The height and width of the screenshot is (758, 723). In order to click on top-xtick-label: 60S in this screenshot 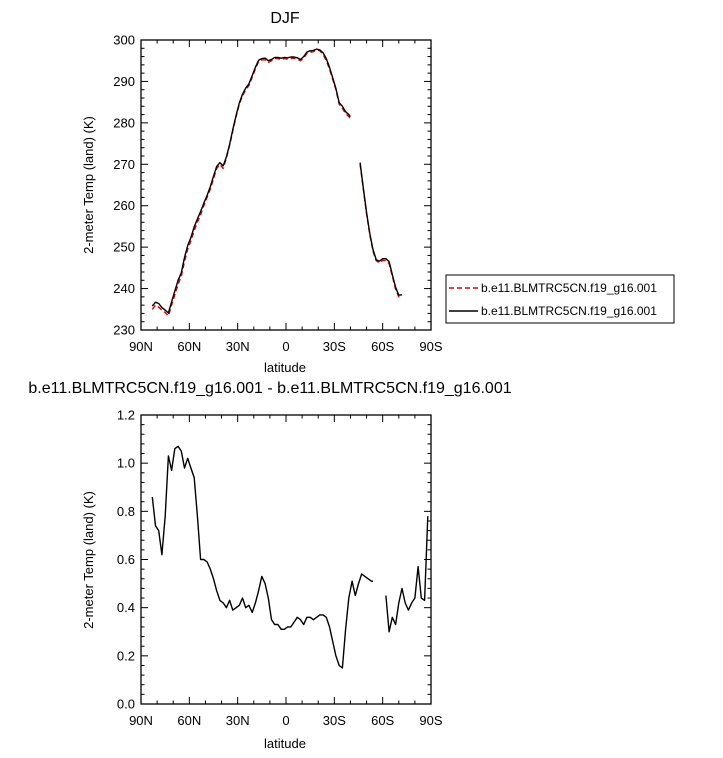, I will do `click(382, 346)`.